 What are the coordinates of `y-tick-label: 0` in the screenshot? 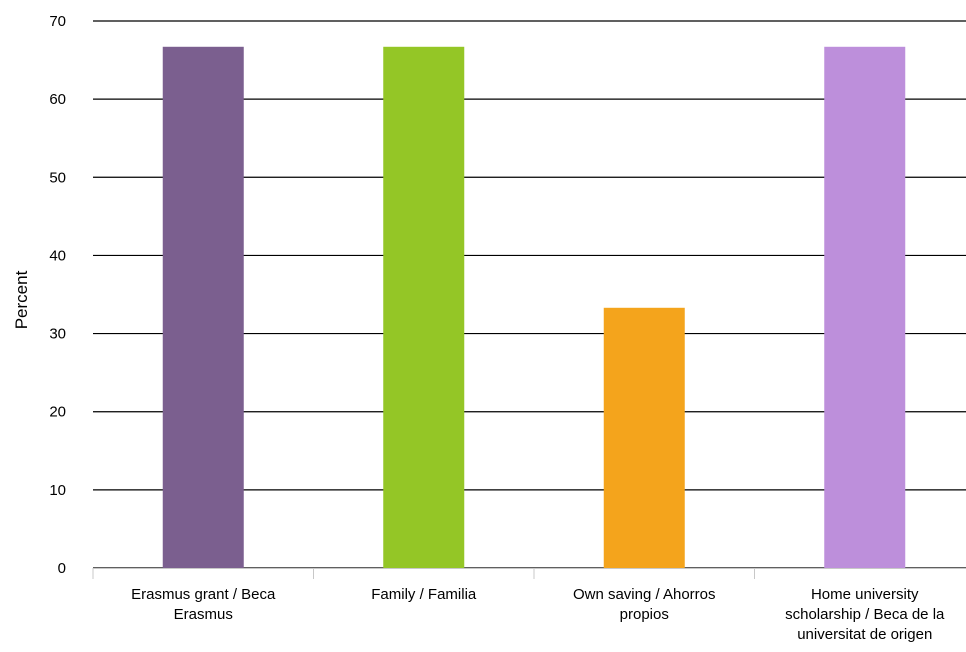 It's located at (62, 568).